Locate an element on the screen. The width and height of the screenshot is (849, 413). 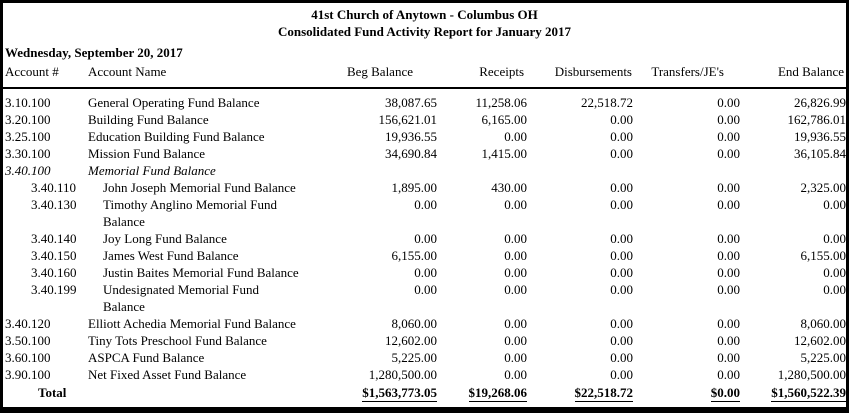
account-number-cell: 3.60.100 is located at coordinates (28, 357).